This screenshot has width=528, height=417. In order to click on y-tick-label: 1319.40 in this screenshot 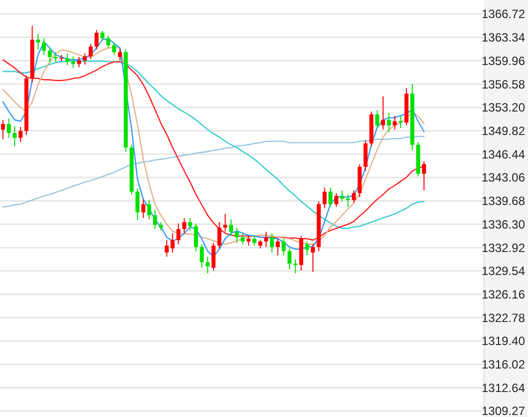, I will do `click(504, 341)`.